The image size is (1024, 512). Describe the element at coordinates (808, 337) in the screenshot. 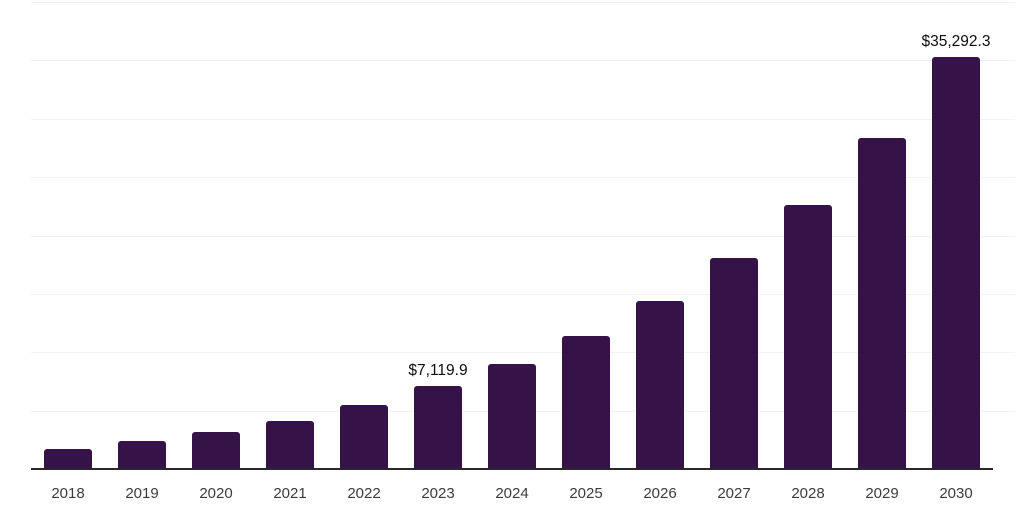

I see `bar-2028` at that location.